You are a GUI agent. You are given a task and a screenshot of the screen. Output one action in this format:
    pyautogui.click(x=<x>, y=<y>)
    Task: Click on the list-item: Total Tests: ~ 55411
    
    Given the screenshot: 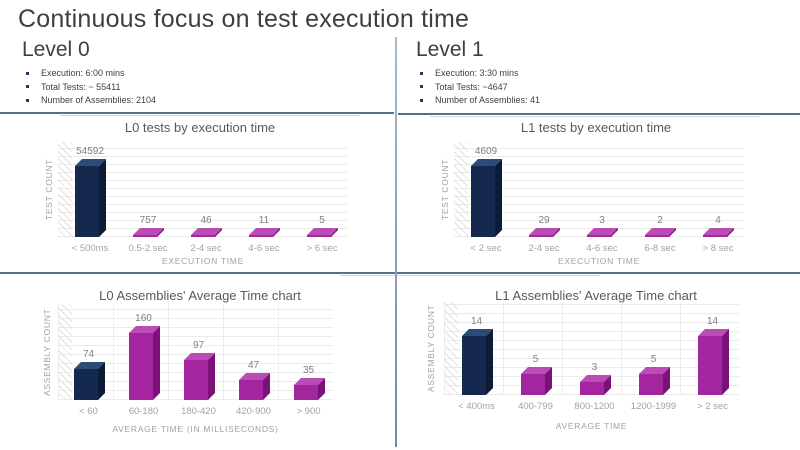 What is the action you would take?
    pyautogui.click(x=204, y=87)
    